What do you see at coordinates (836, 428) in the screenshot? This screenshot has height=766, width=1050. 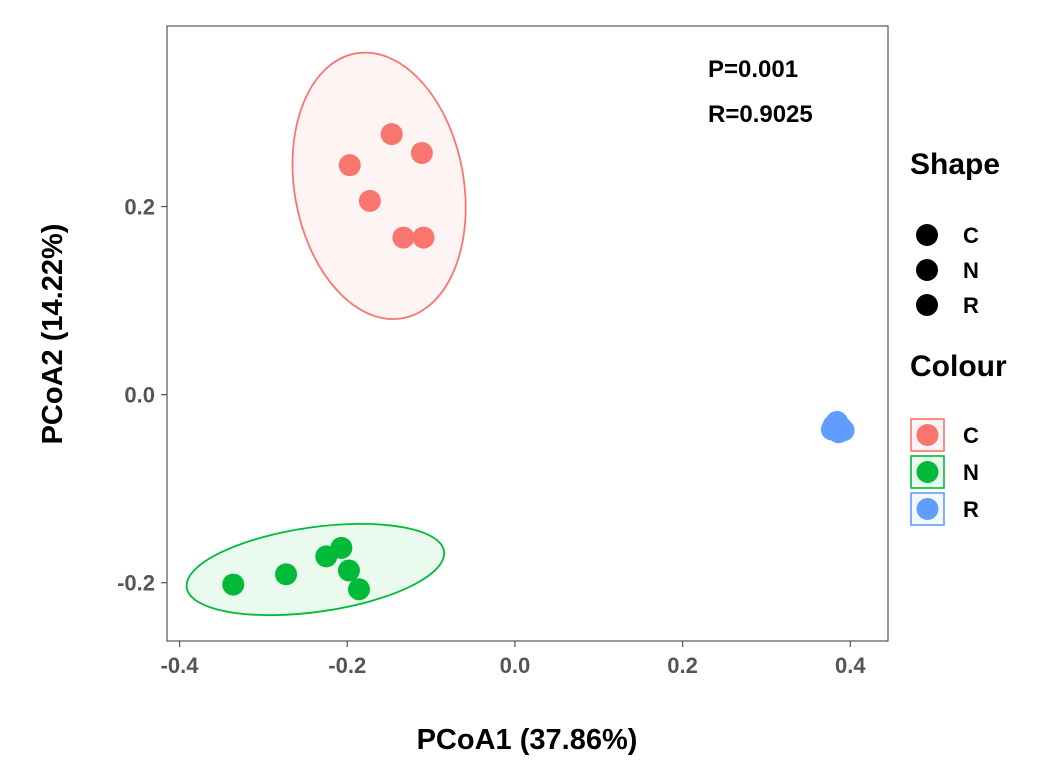 I see `point-R` at bounding box center [836, 428].